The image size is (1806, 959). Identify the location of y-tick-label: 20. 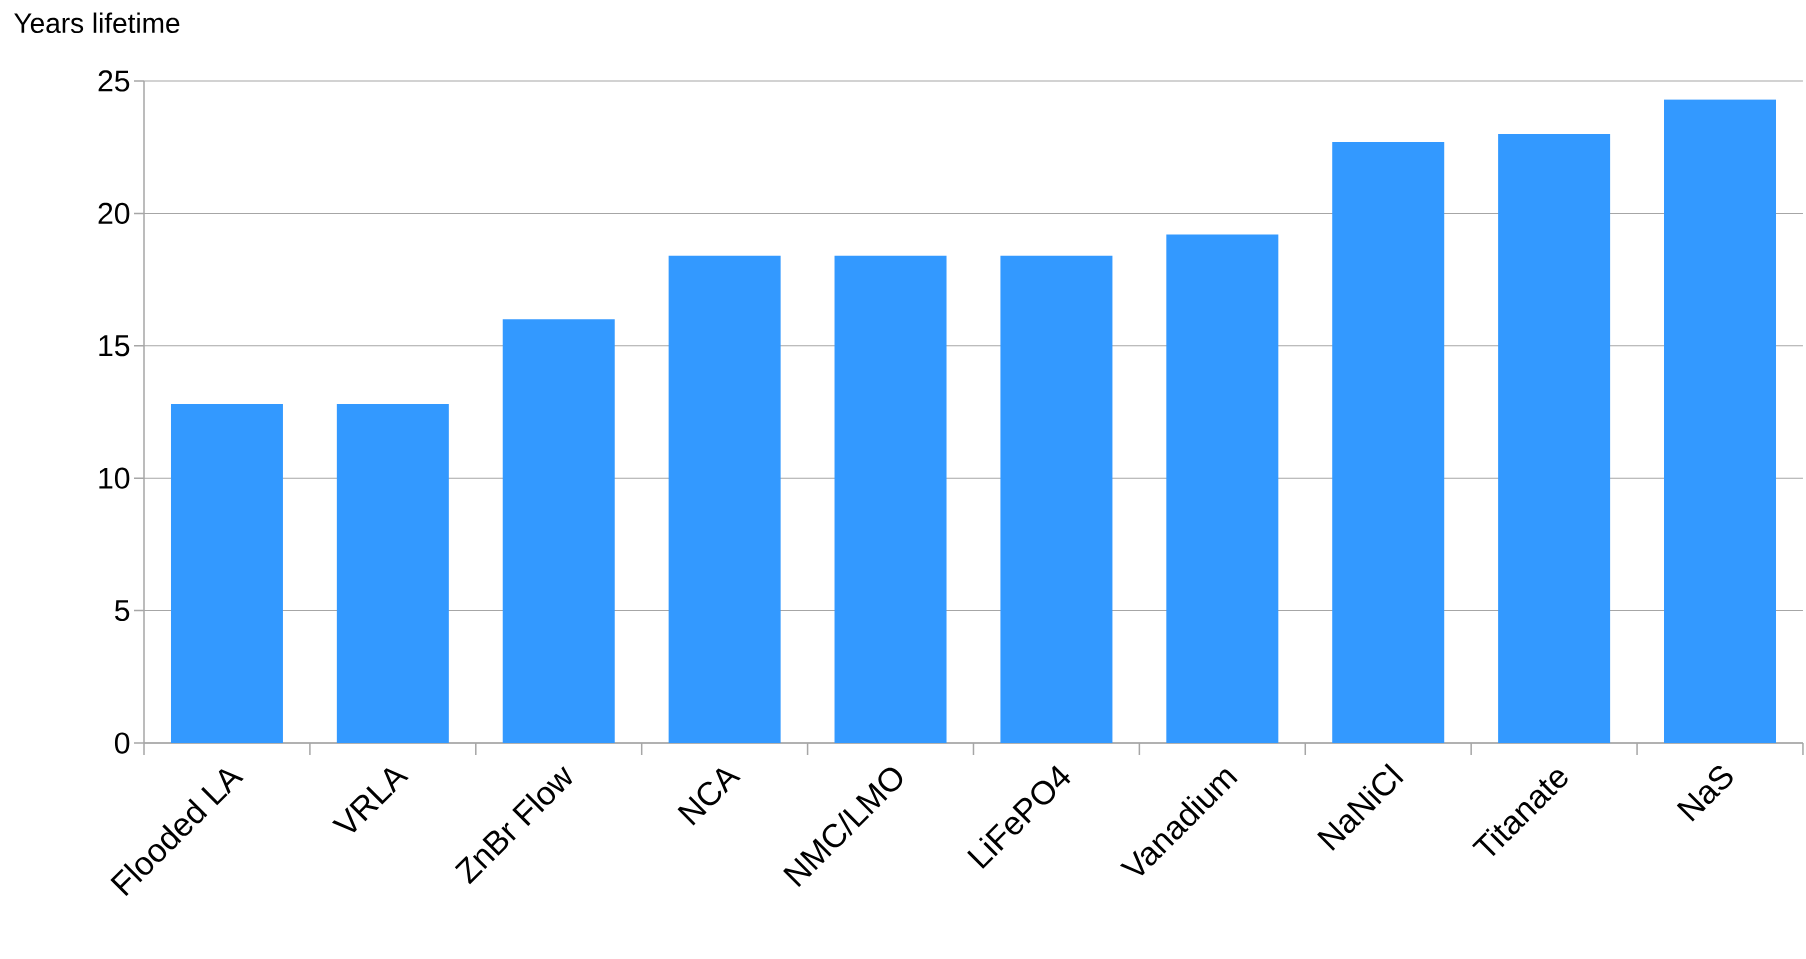
(114, 213).